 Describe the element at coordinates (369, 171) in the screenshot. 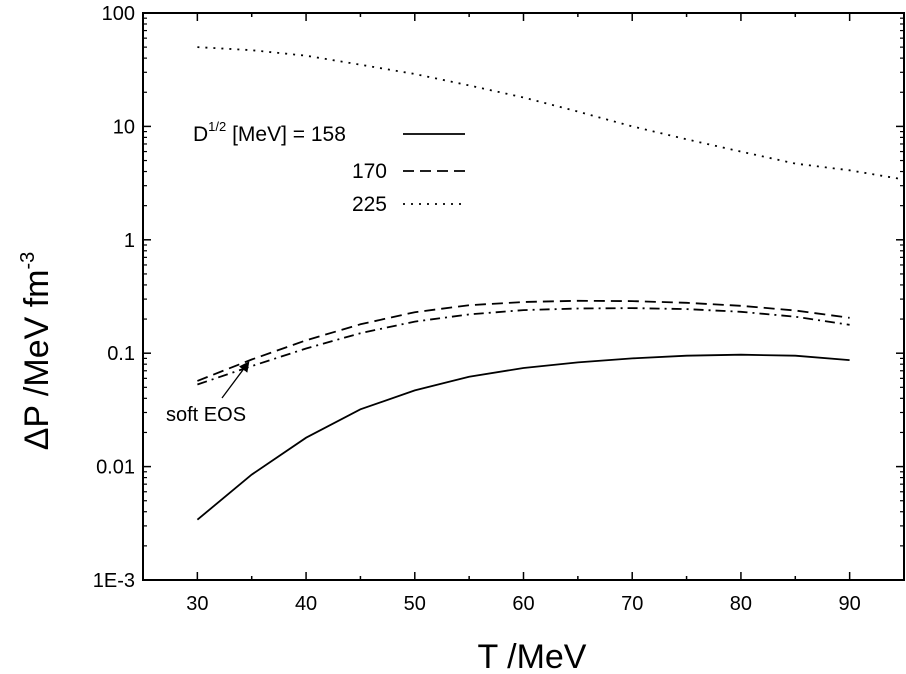

I see `legend-label-170: 170` at that location.